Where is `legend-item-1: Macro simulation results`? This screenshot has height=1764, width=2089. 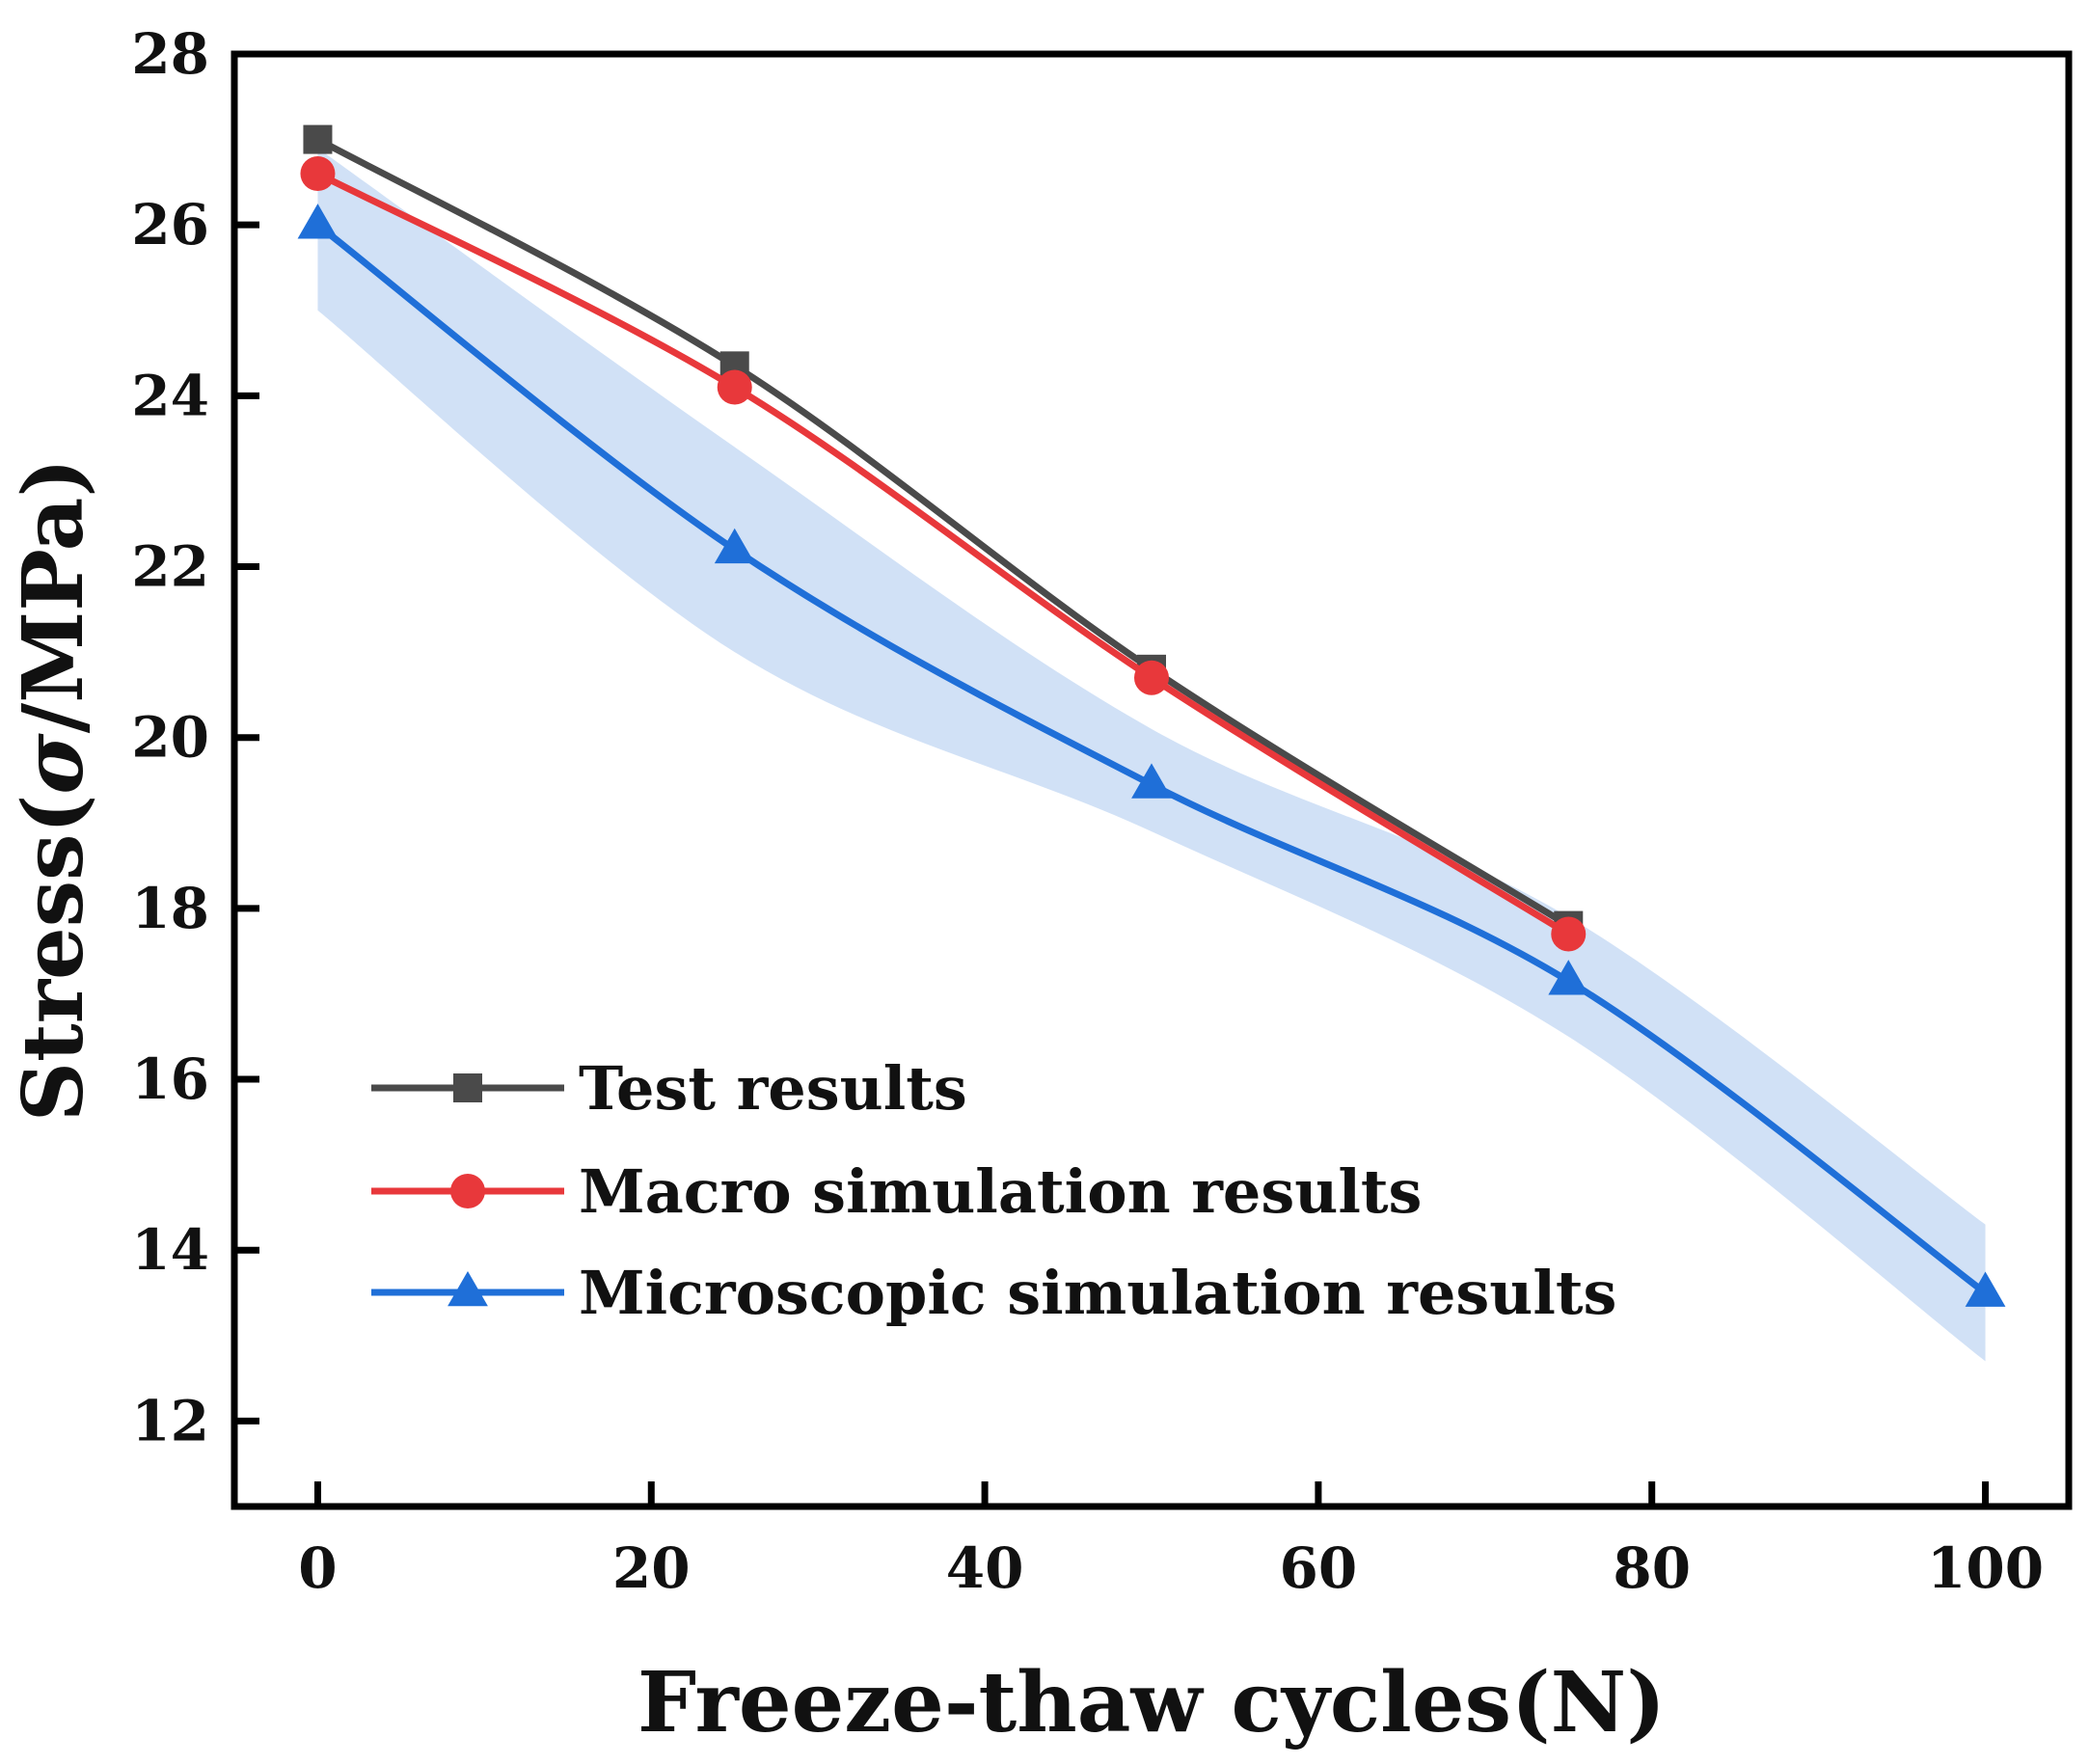
legend-item-1: Macro simulation results is located at coordinates (896, 1191).